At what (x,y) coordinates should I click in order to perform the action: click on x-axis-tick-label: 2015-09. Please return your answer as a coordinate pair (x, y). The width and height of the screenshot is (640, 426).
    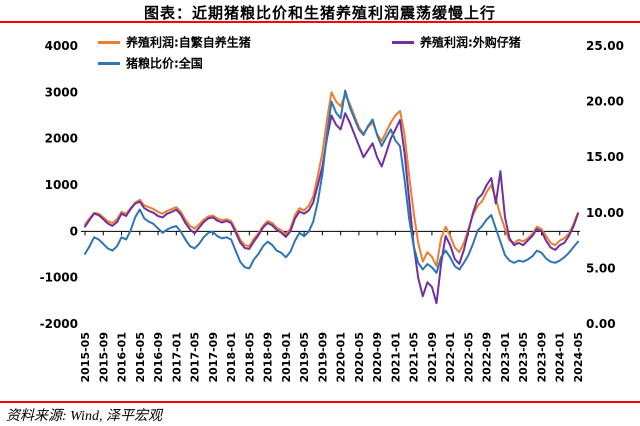
    Looking at the image, I should click on (103, 357).